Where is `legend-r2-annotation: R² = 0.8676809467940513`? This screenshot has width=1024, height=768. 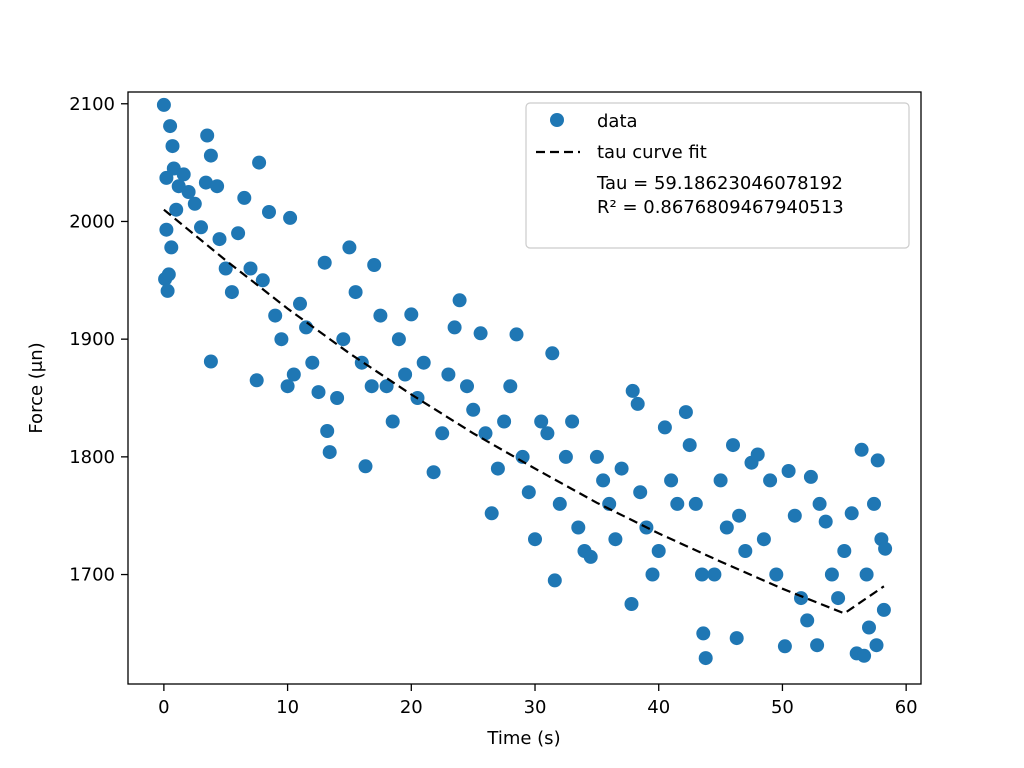
legend-r2-annotation: R² = 0.8676809467940513 is located at coordinates (720, 207).